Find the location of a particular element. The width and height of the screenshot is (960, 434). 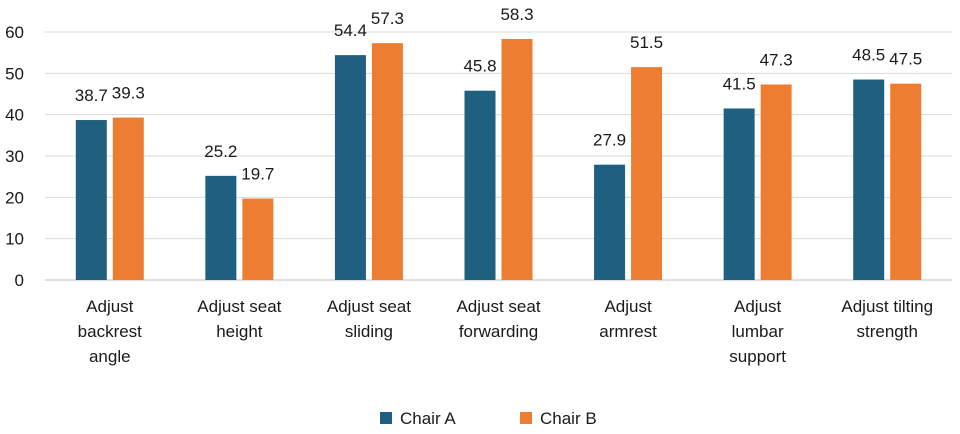

legend-label: Chair B is located at coordinates (568, 418).